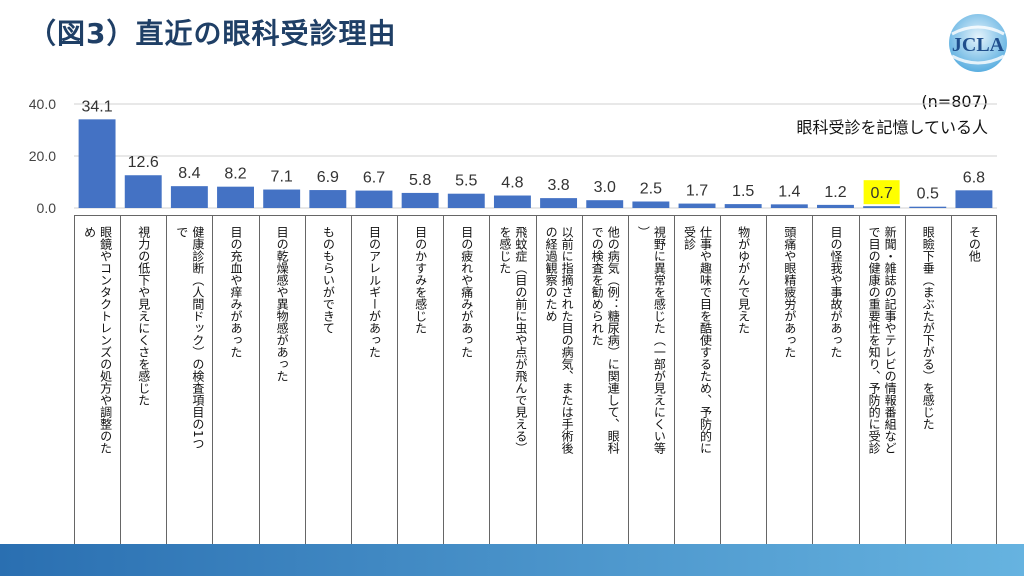 This screenshot has width=1024, height=576. Describe the element at coordinates (835, 292) in the screenshot. I see `category-label: 目の怪我や事故があった` at that location.